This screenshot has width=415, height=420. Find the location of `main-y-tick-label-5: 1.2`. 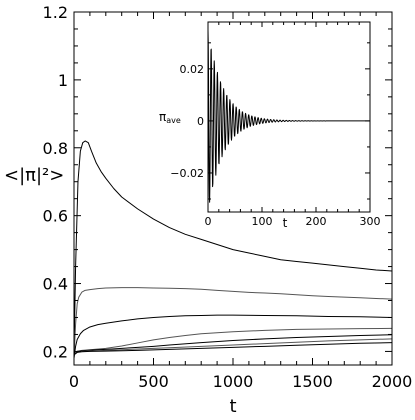

main-y-tick-label-5: 1.2 is located at coordinates (55, 12).